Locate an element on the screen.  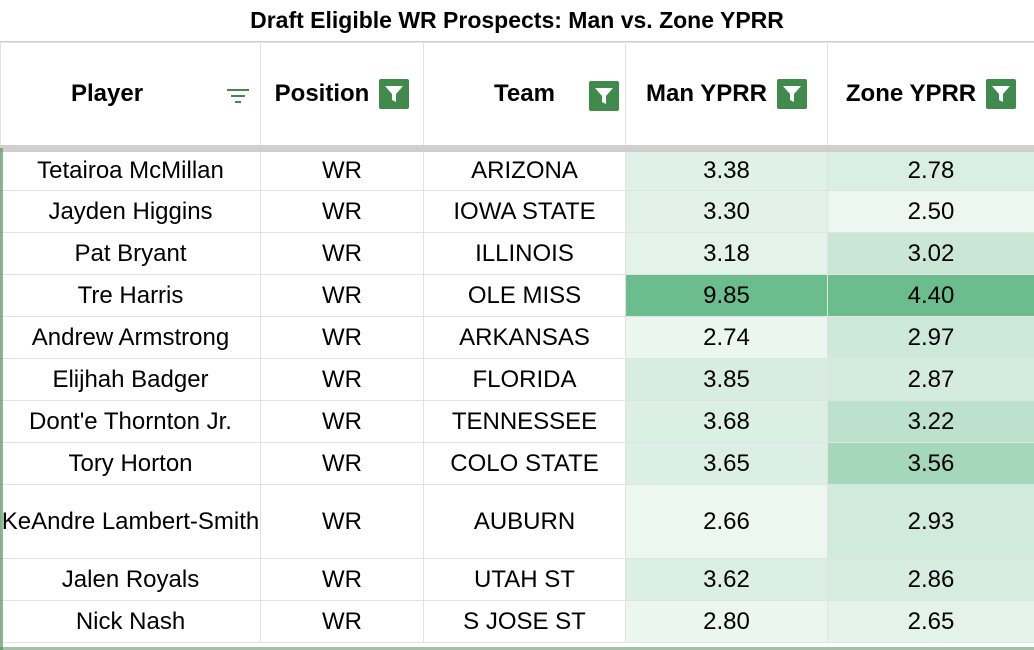
header-zone-label: Zone YPRR is located at coordinates (911, 93).